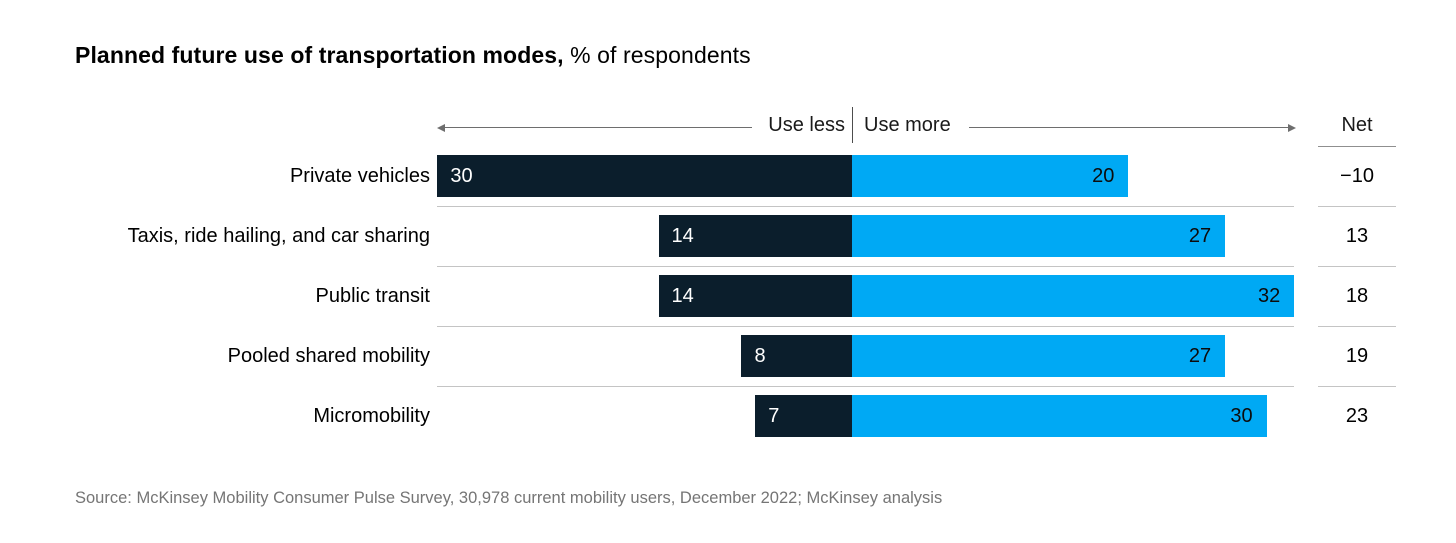 This screenshot has height=543, width=1456. I want to click on use-more-bar: 30, so click(1059, 416).